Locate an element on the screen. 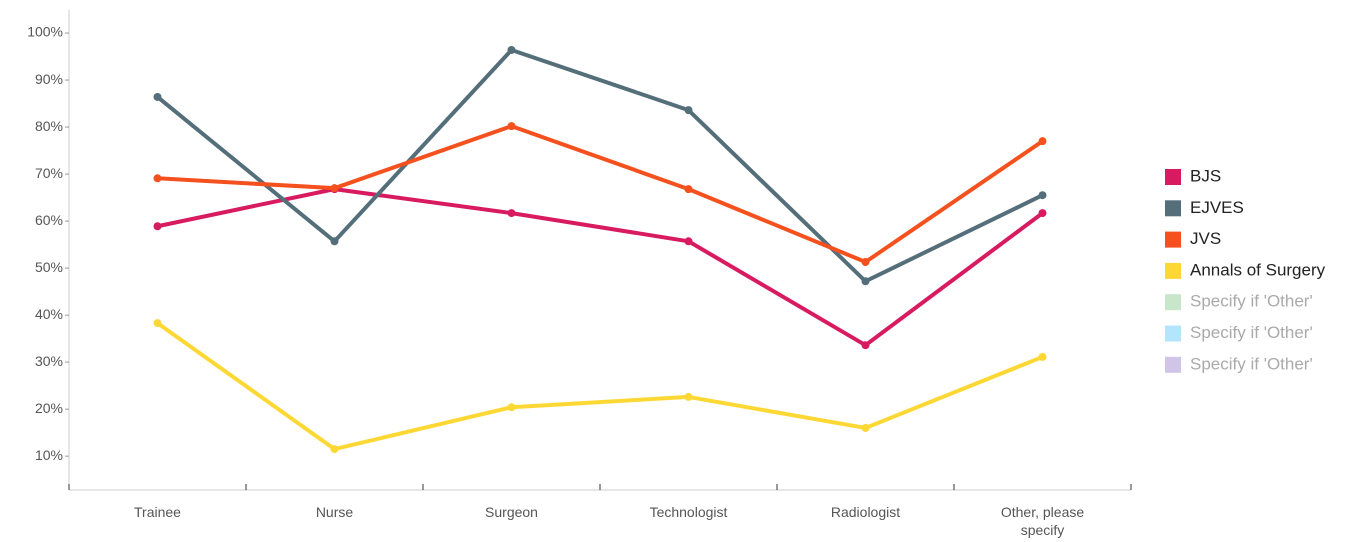  y-tick-label: 10% is located at coordinates (49, 455).